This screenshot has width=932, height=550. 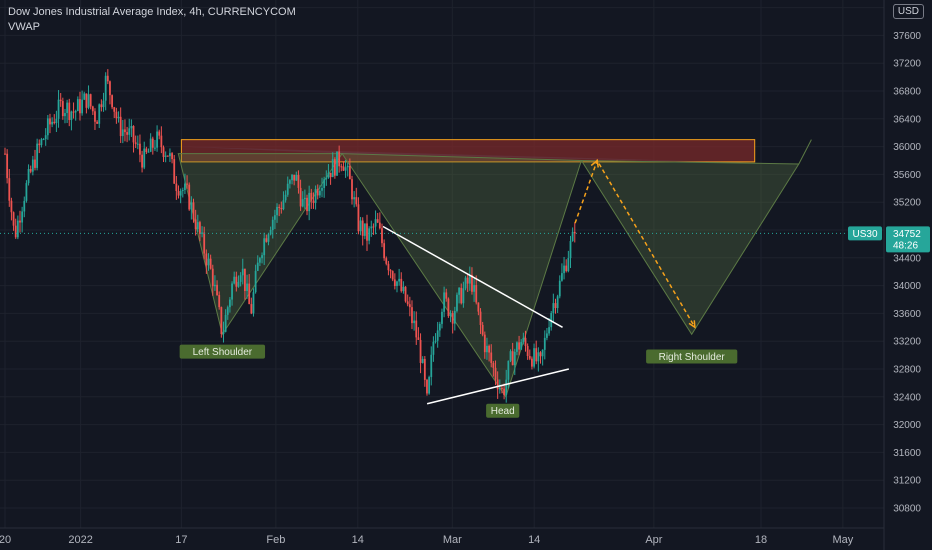 I want to click on price-tag-countdown: 48:26, so click(x=905, y=245).